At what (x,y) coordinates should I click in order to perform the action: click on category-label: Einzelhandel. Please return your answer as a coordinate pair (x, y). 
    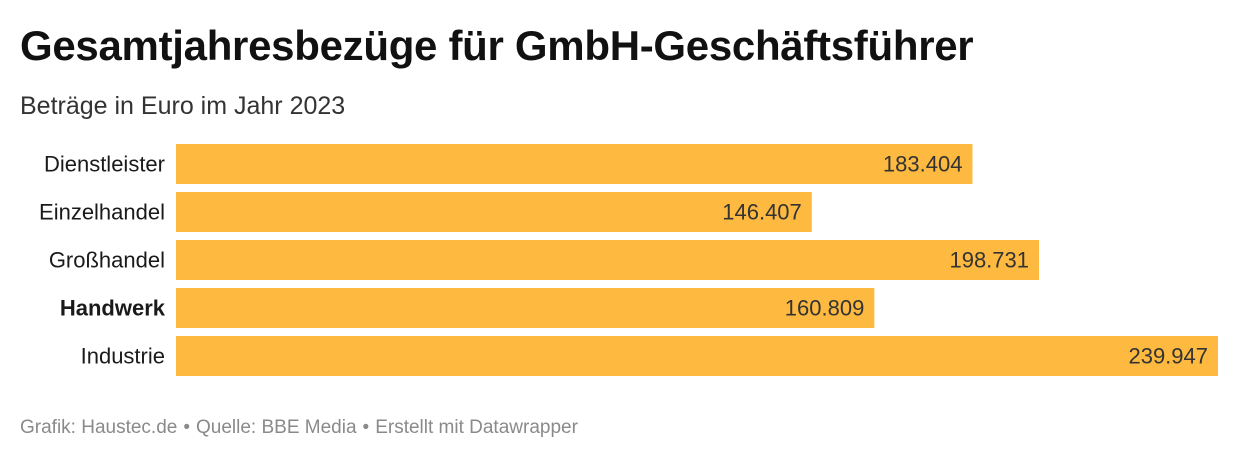
    Looking at the image, I should click on (102, 212).